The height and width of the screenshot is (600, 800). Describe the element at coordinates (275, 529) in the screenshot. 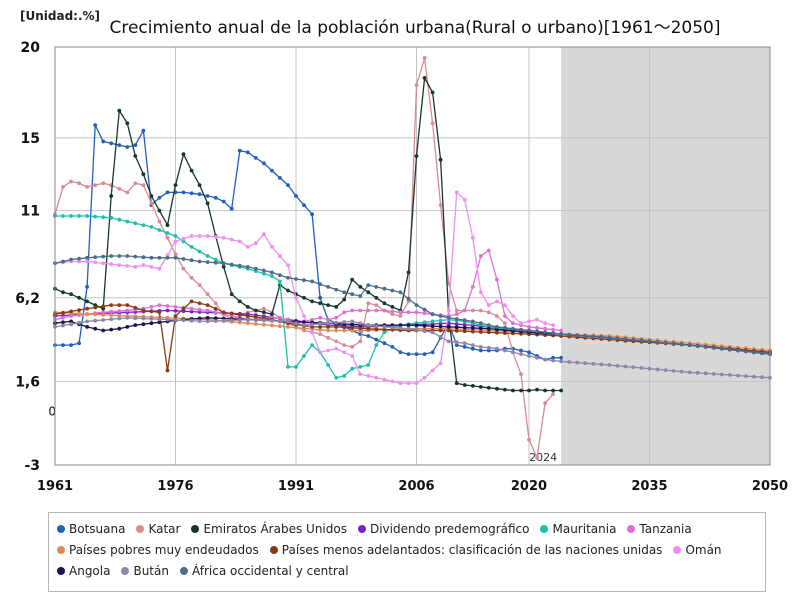

I see `legend-label: Emiratos Árabes Unidos` at that location.